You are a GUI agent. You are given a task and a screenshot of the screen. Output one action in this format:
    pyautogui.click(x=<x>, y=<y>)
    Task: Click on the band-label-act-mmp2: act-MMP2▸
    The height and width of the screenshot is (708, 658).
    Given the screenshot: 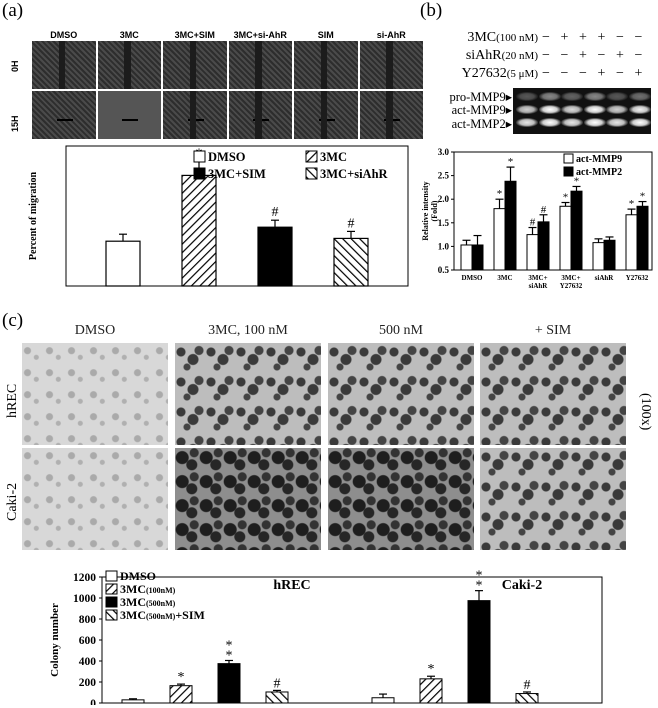 What is the action you would take?
    pyautogui.click(x=481, y=124)
    